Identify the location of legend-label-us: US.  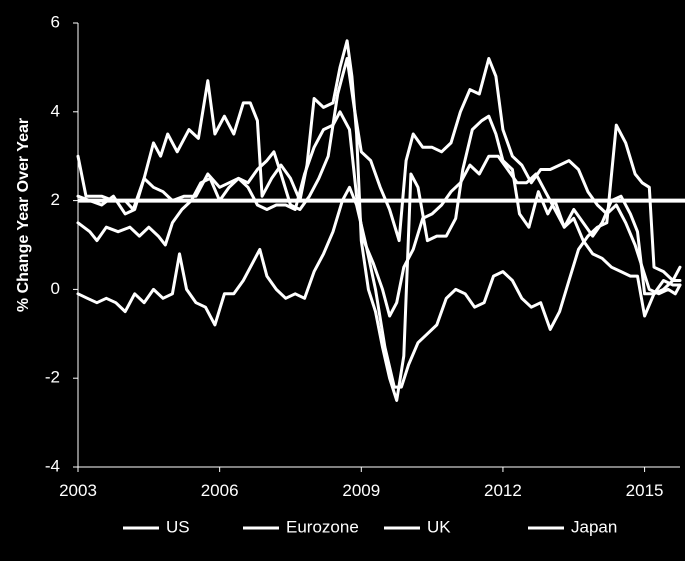
(178, 526).